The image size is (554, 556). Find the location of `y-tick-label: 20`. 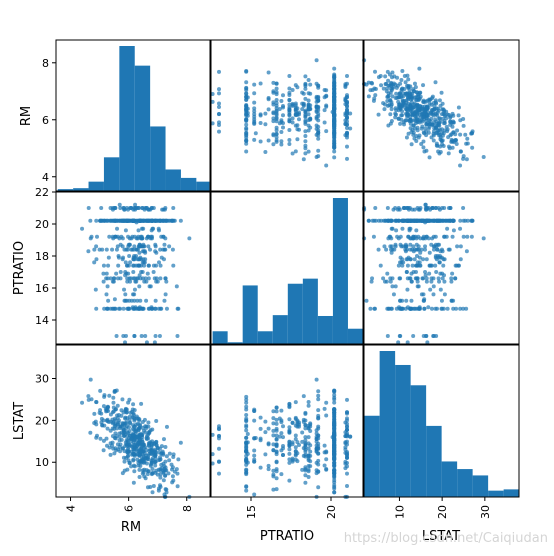

y-tick-label: 20 is located at coordinates (42, 224).